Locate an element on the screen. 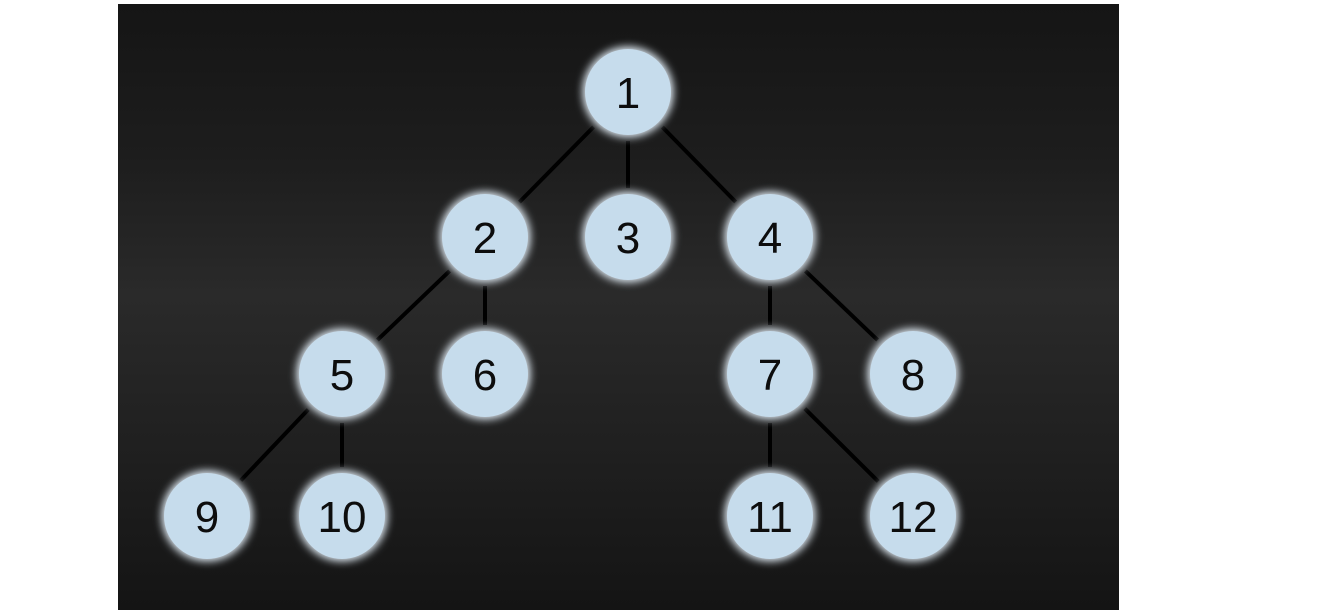 This screenshot has height=610, width=1337. tree-node-3: 3 is located at coordinates (628, 237).